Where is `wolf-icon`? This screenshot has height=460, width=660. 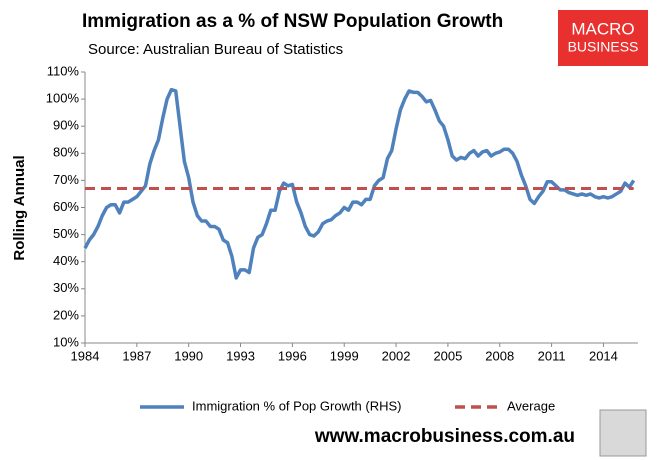 wolf-icon is located at coordinates (623, 433).